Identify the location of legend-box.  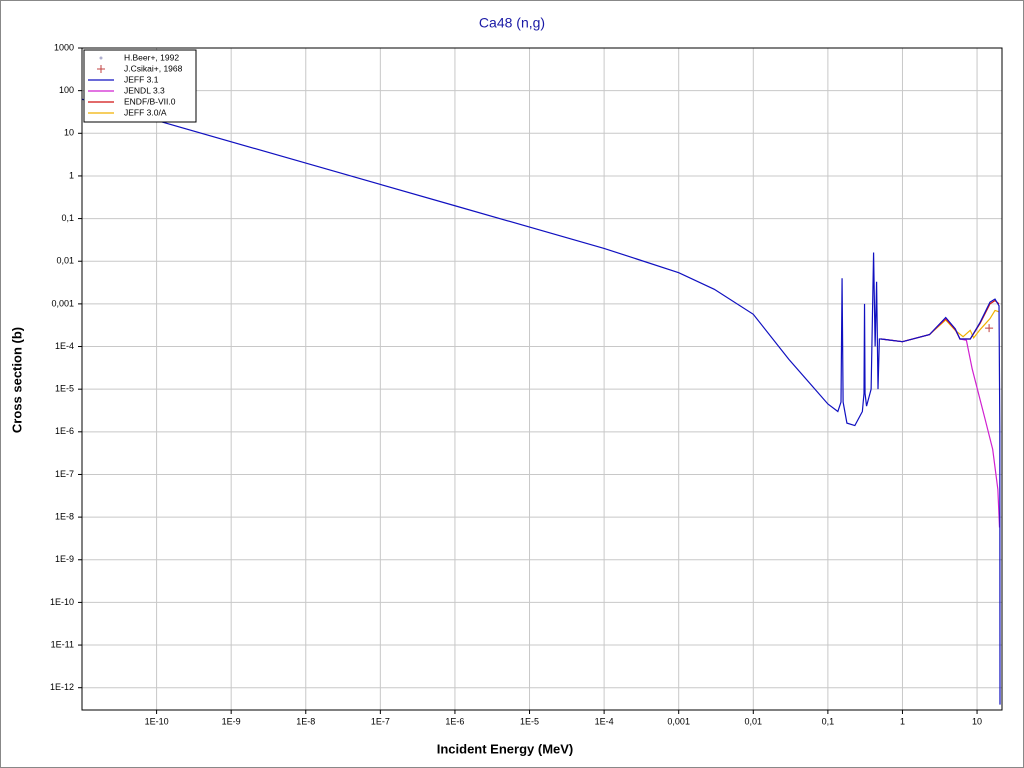
(140, 86).